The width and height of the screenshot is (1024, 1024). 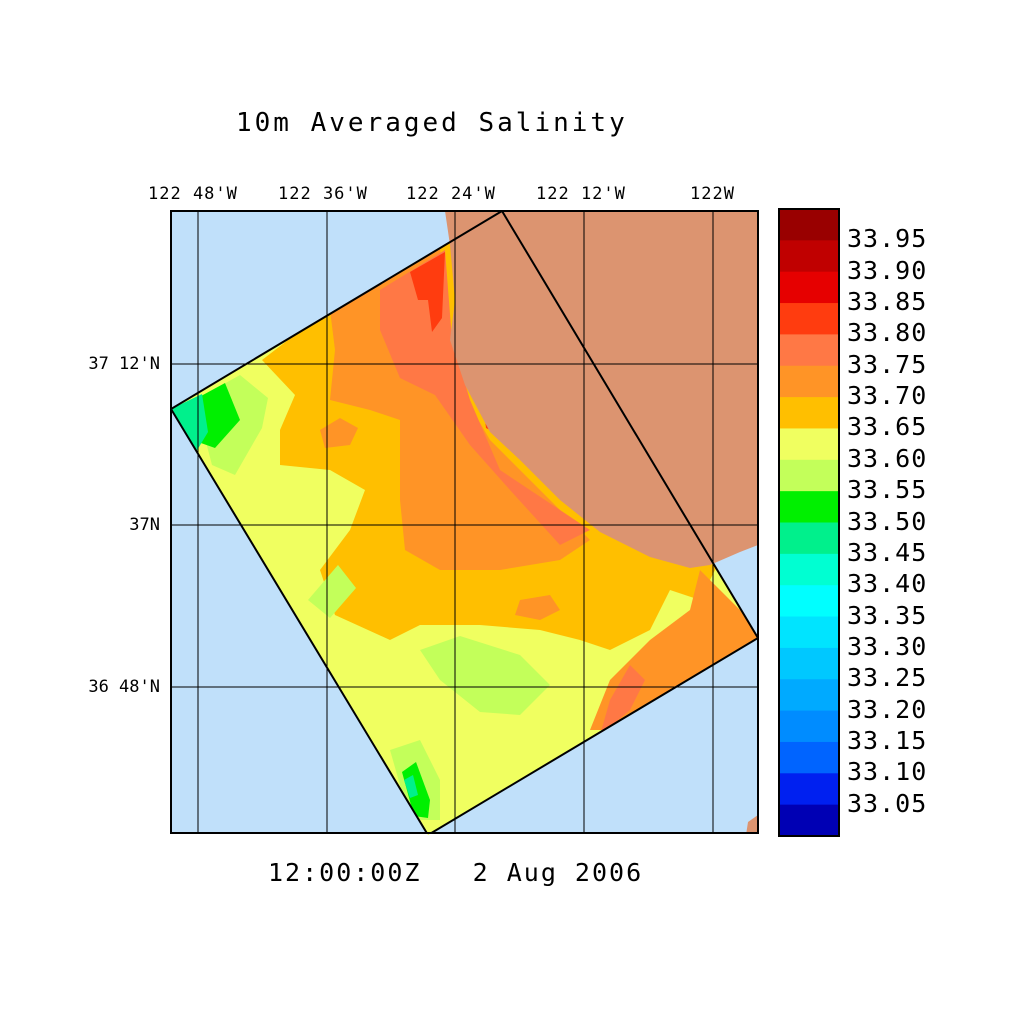 What do you see at coordinates (887, 396) in the screenshot?
I see `colorbar-label: 33.70` at bounding box center [887, 396].